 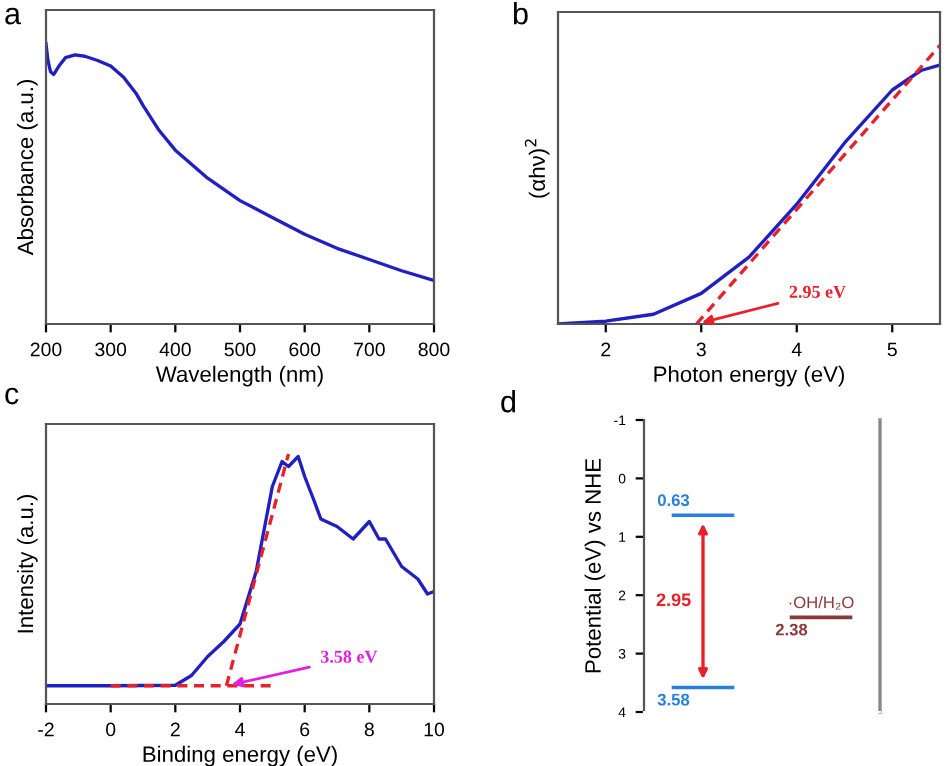 I want to click on x-tick-label: 5, so click(x=892, y=349).